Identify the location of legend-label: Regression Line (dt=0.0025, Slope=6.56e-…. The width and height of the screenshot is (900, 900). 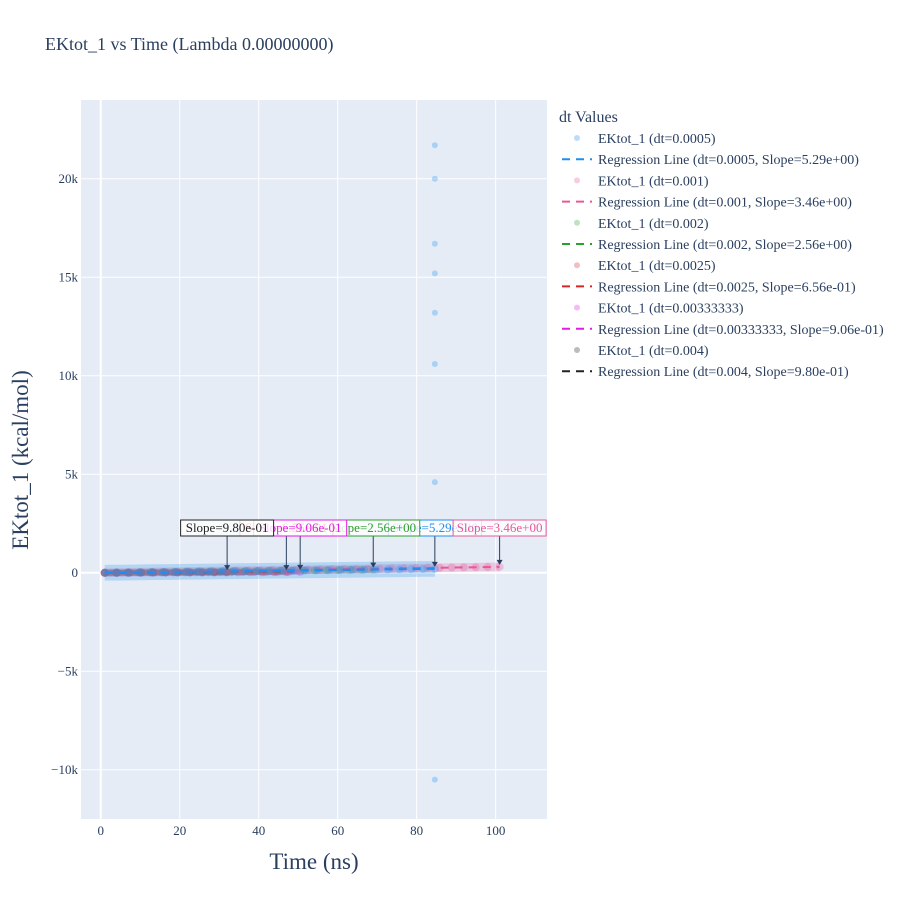
(727, 287).